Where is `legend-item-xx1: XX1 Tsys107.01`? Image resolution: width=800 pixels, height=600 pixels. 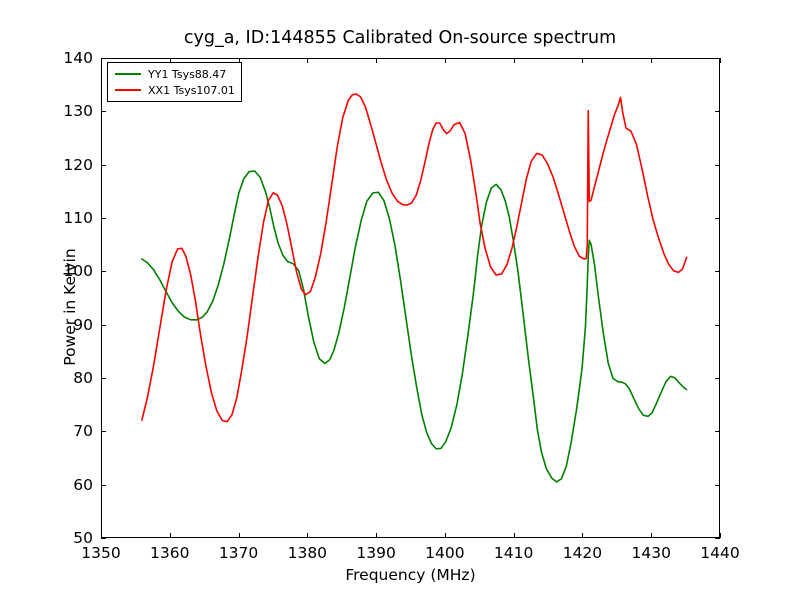
legend-item-xx1: XX1 Tsys107.01 is located at coordinates (173, 90).